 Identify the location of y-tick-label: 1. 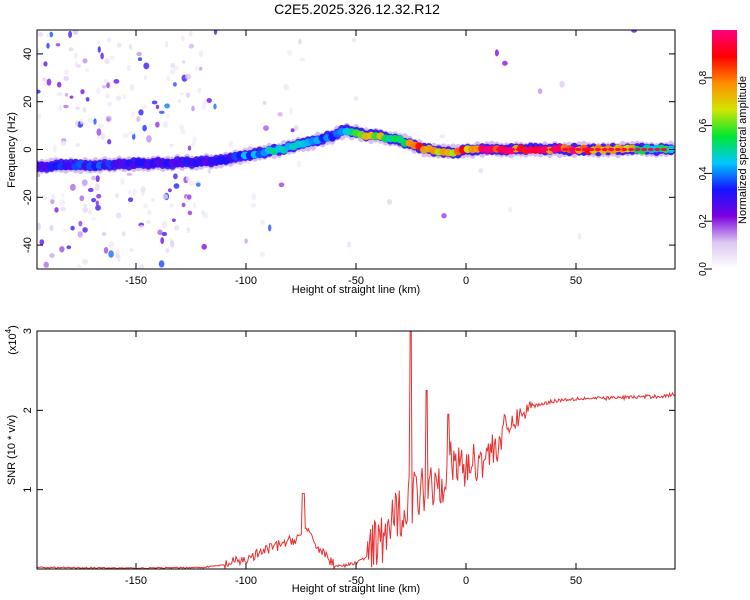
(28, 490).